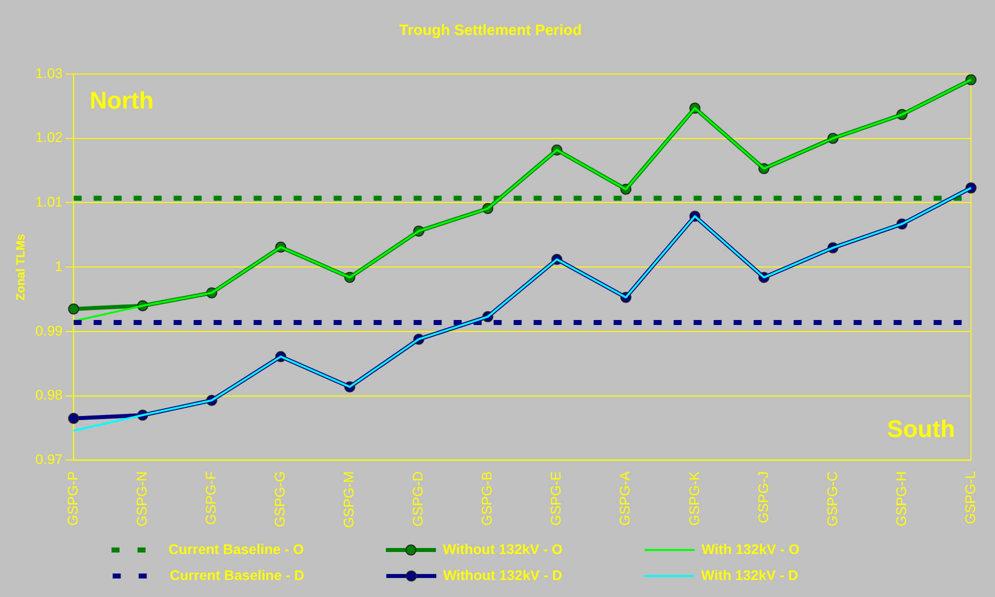 The height and width of the screenshot is (597, 995). I want to click on legend-label: Without 132kV - D, so click(537, 574).